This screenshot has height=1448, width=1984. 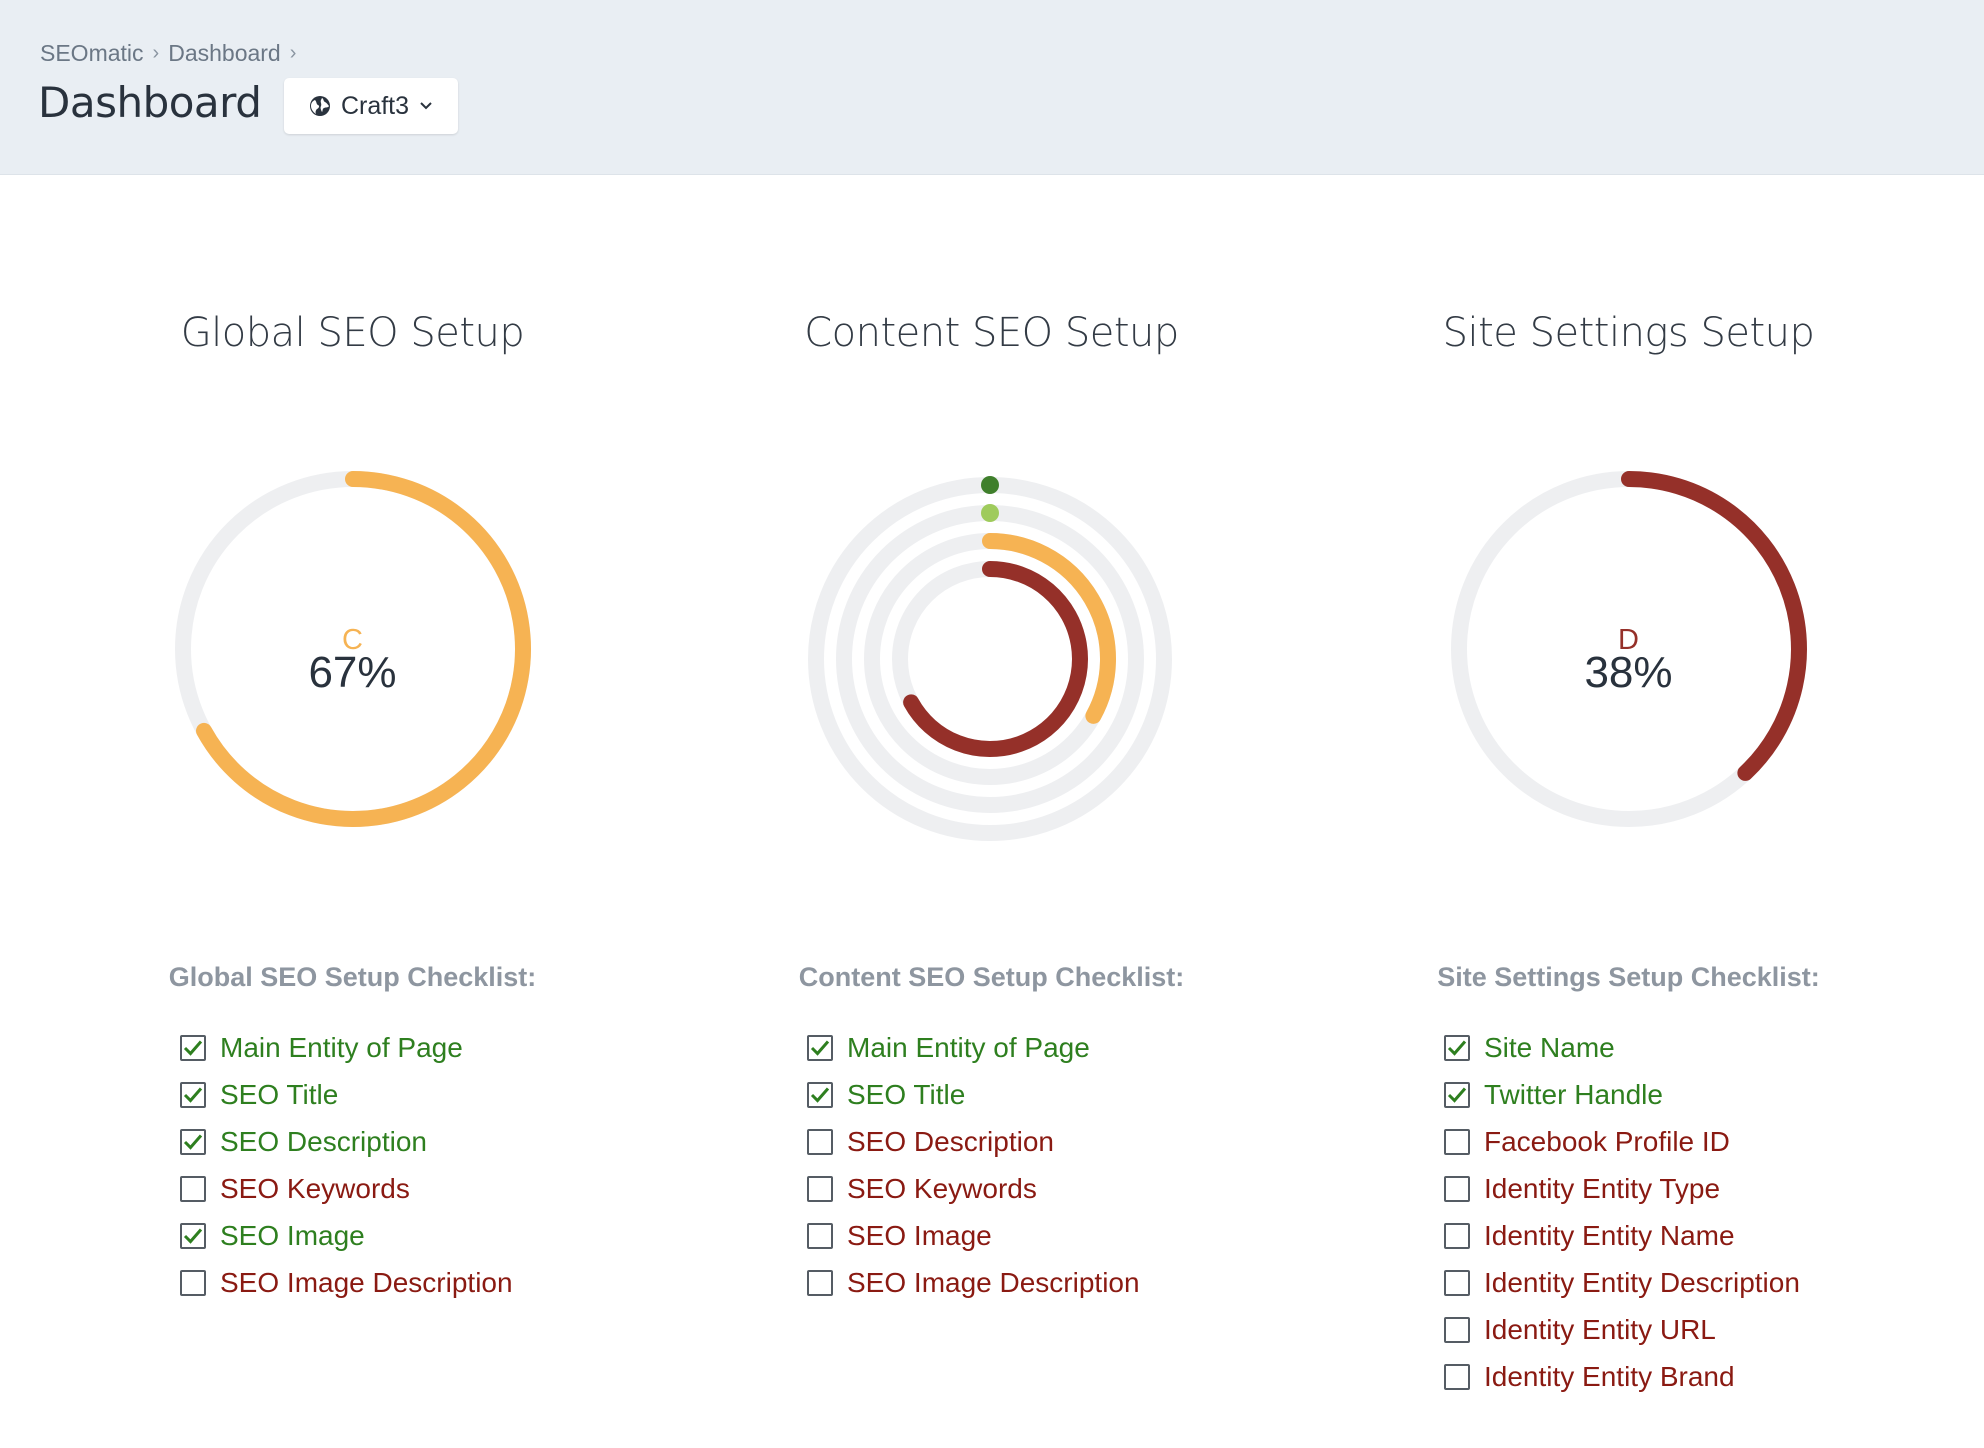 What do you see at coordinates (320, 106) in the screenshot?
I see `globe-icon` at bounding box center [320, 106].